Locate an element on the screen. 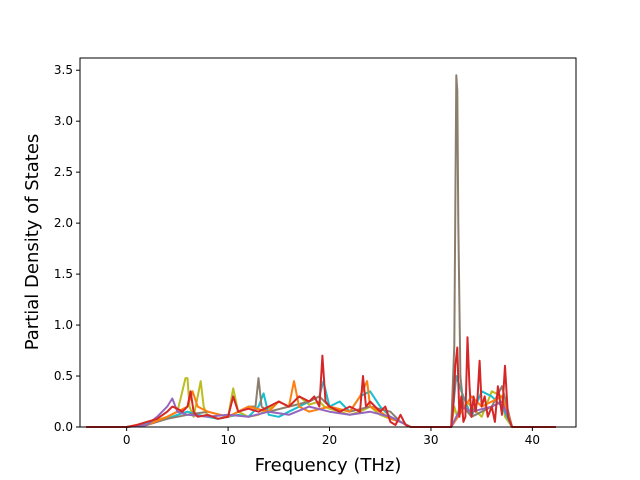  x-axis-ticks: 0 10 20 30 40 is located at coordinates (331, 437).